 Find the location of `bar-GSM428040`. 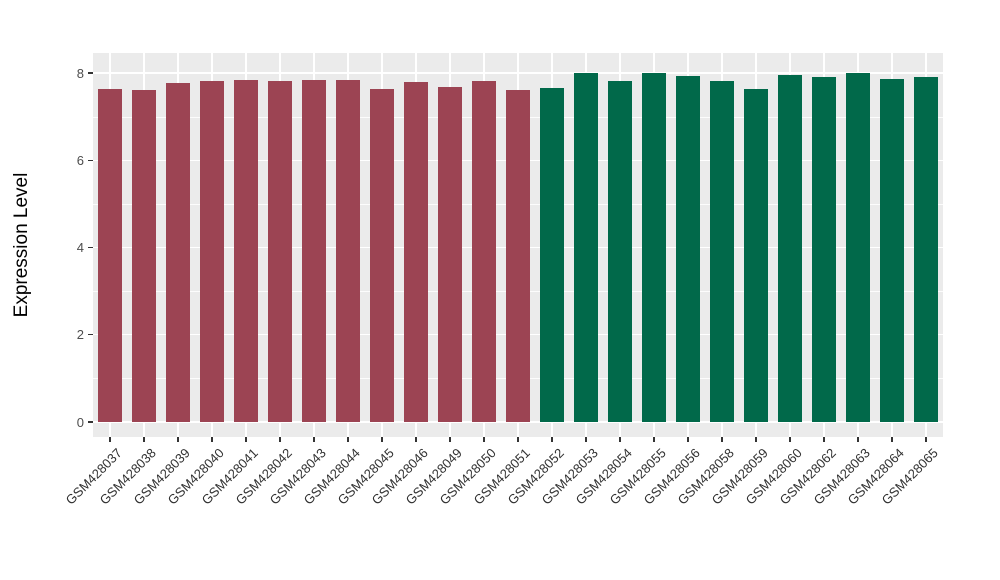

bar-GSM428040 is located at coordinates (212, 251).